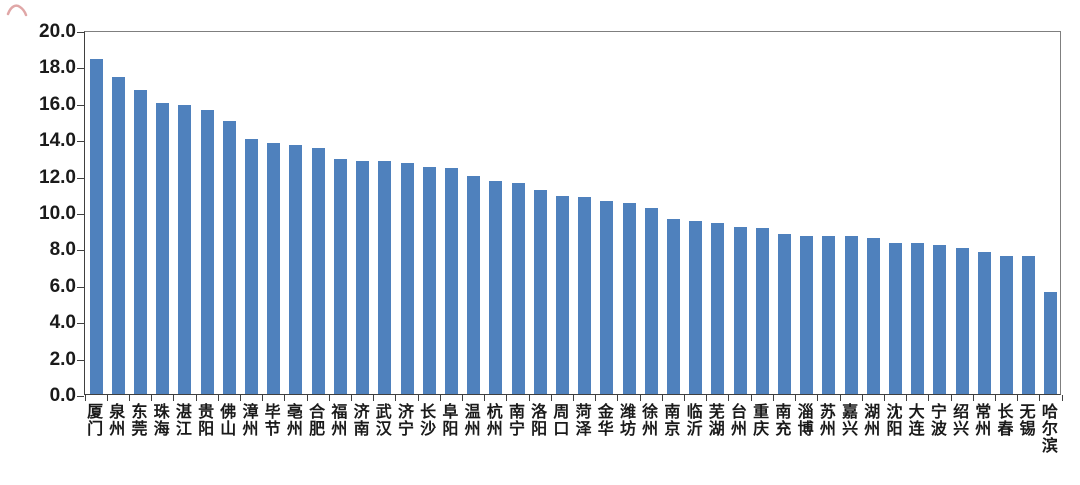 The height and width of the screenshot is (485, 1080). What do you see at coordinates (57, 31) in the screenshot?
I see `y-axis-tick-label: 20.0` at bounding box center [57, 31].